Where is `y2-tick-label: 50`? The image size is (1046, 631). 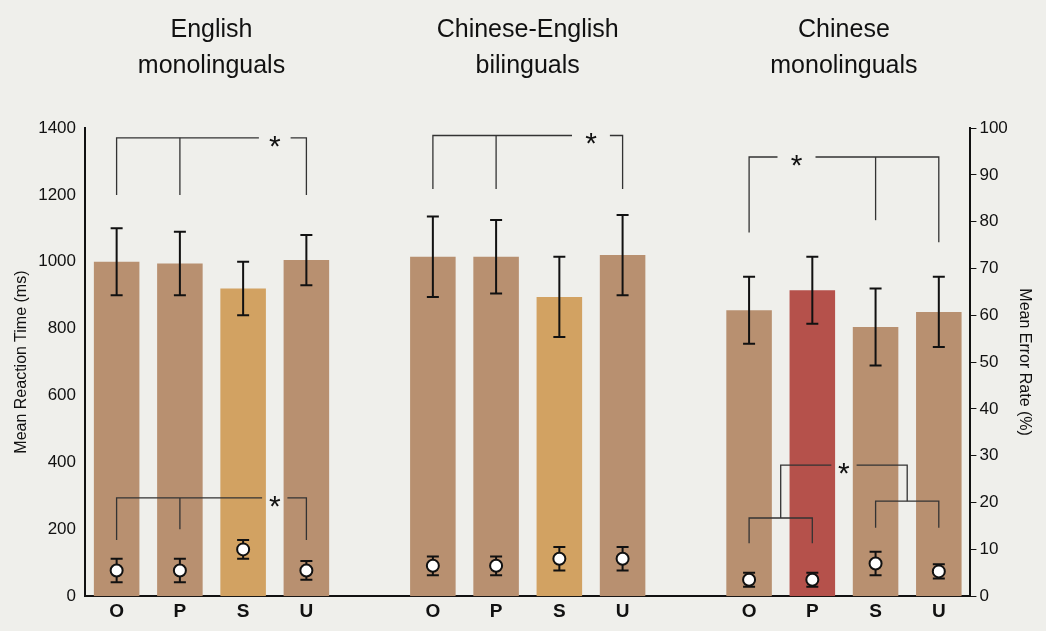
y2-tick-label: 50 is located at coordinates (989, 361).